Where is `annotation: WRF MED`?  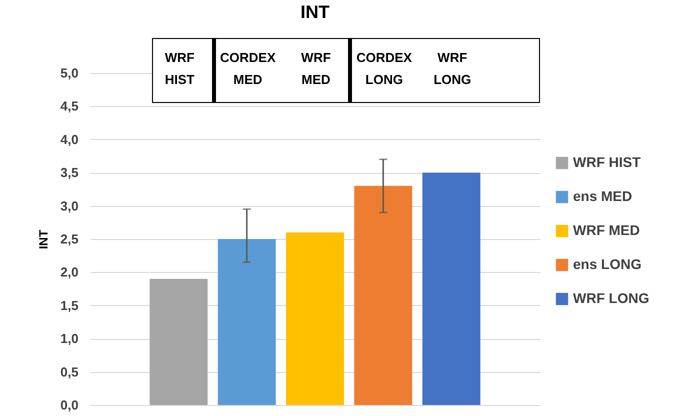
annotation: WRF MED is located at coordinates (316, 69).